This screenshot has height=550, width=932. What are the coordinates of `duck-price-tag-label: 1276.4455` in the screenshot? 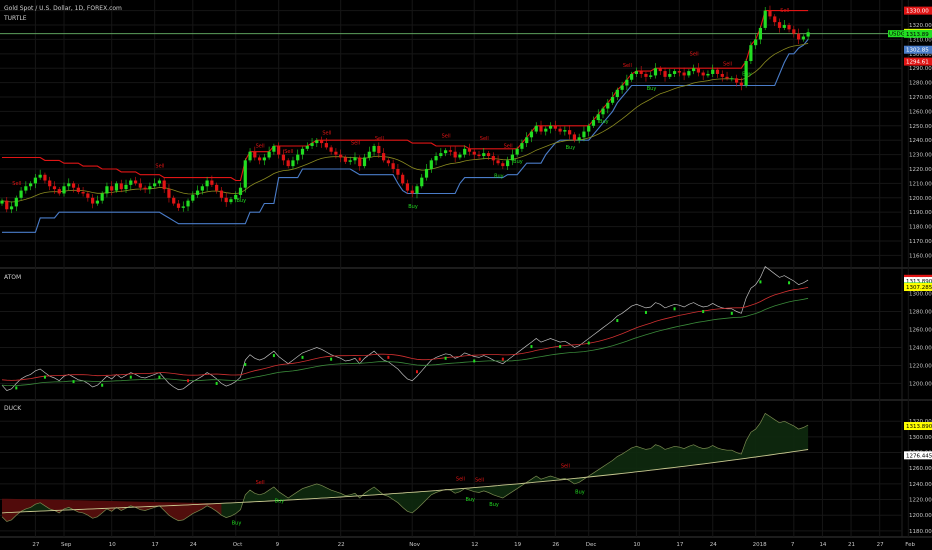 It's located at (919, 456).